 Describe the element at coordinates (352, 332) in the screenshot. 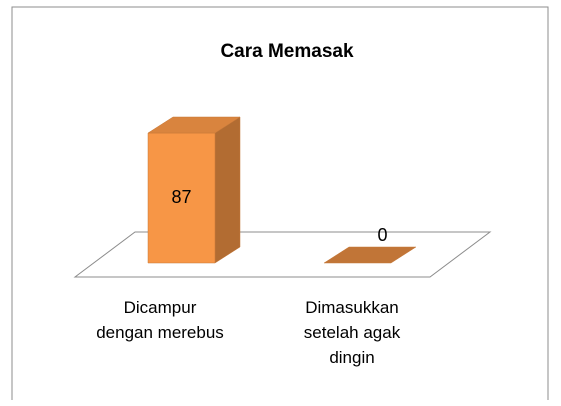

I see `x-tick-label: Dimasukkan setelah agak dingin` at that location.